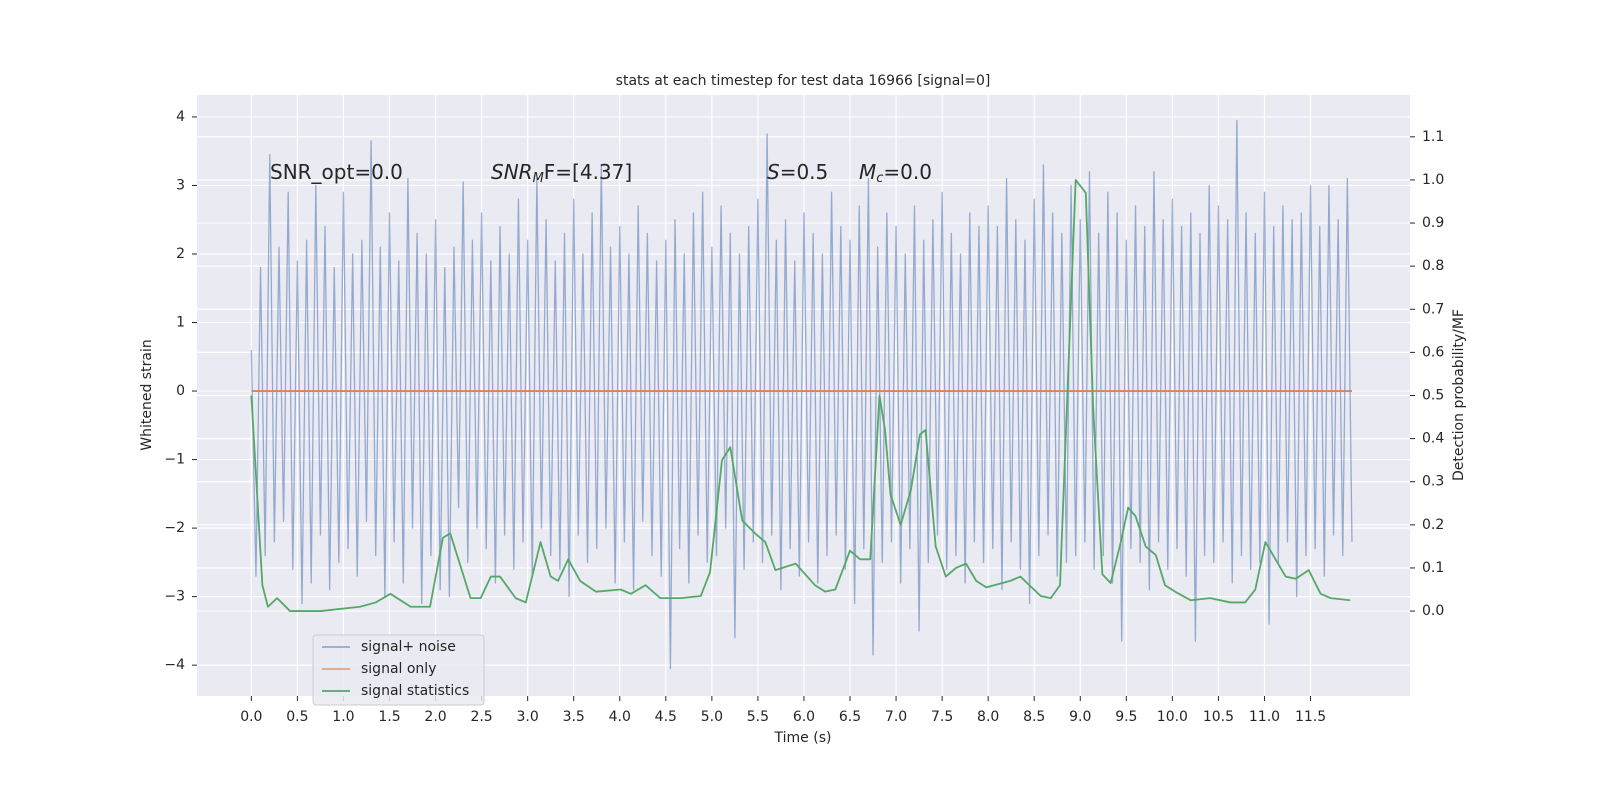 The height and width of the screenshot is (800, 1600). I want to click on annotation-rest: =0.5, so click(804, 172).